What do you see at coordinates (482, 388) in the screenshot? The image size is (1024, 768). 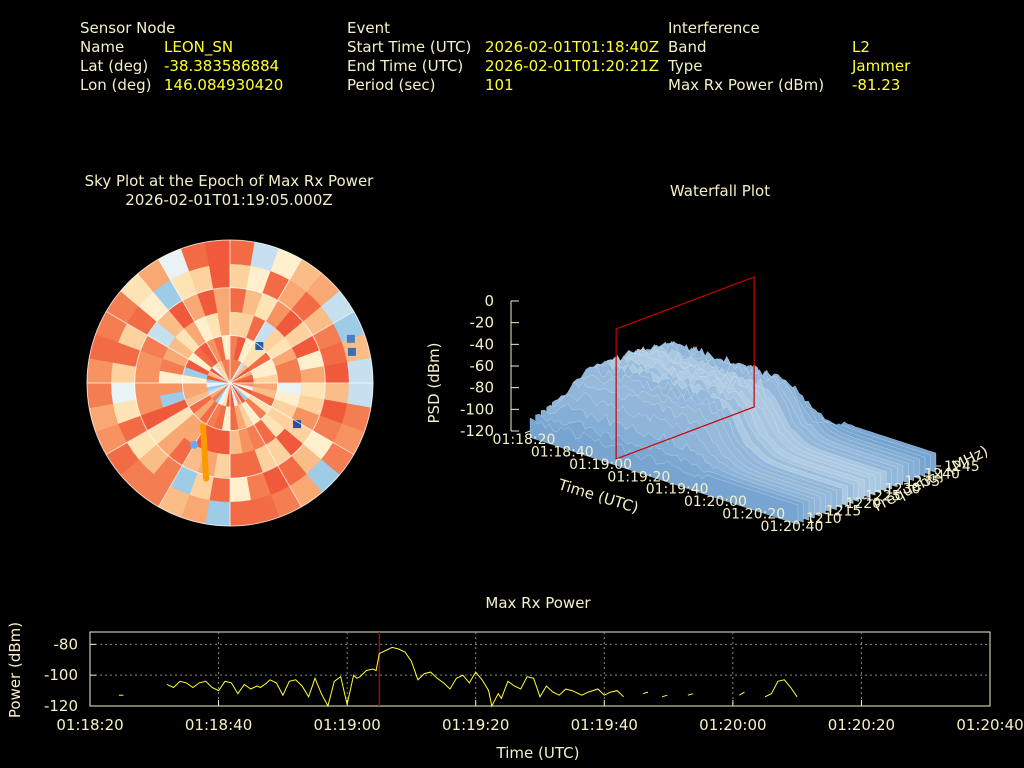 I see `waterfall-z-tick-label: -80` at bounding box center [482, 388].